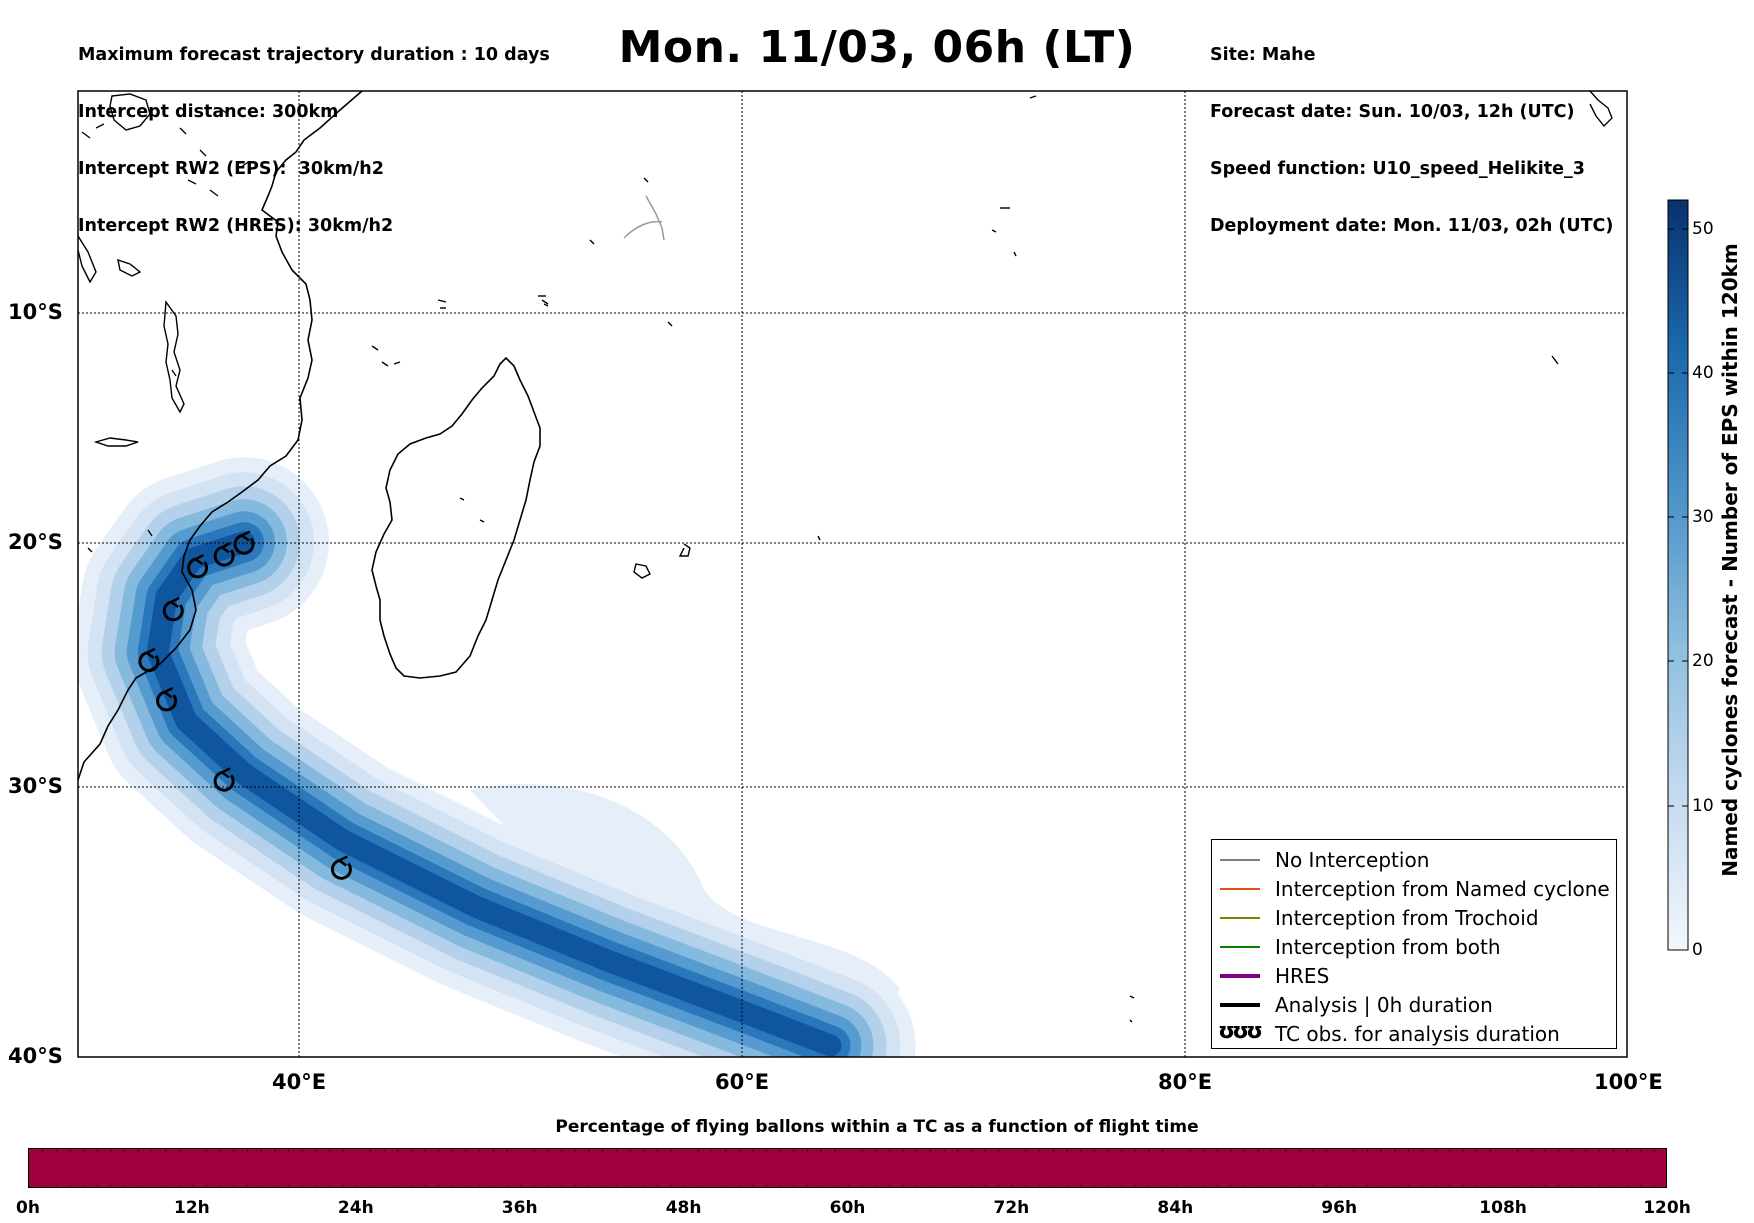 Image resolution: width=1754 pixels, height=1223 pixels. Describe the element at coordinates (1442, 889) in the screenshot. I see `legend-label: Interception from Named cyclone` at that location.